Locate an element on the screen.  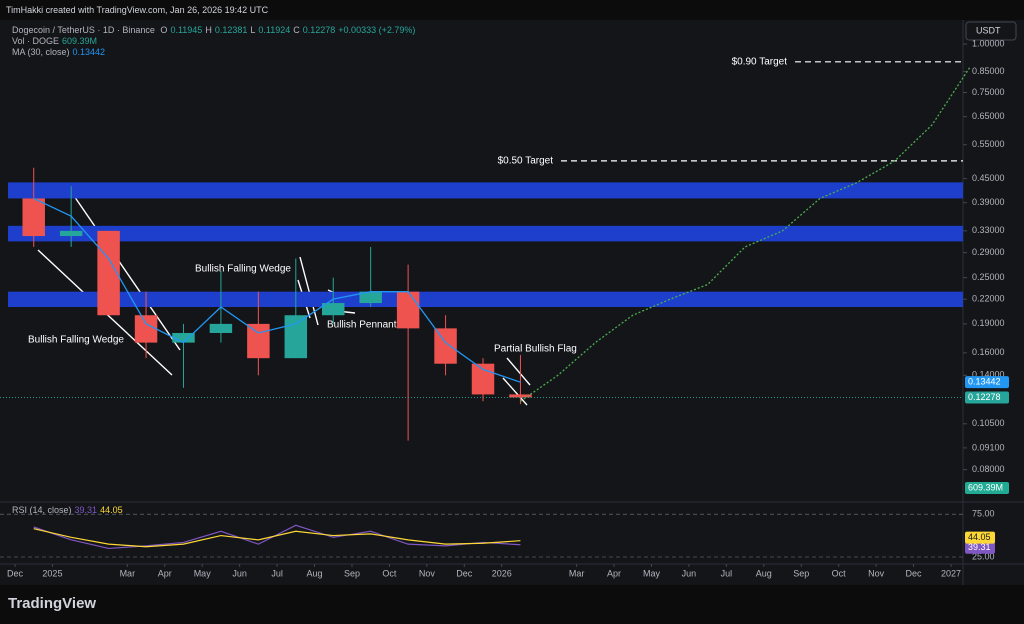
currency-button-label: USDT is located at coordinates (988, 30).